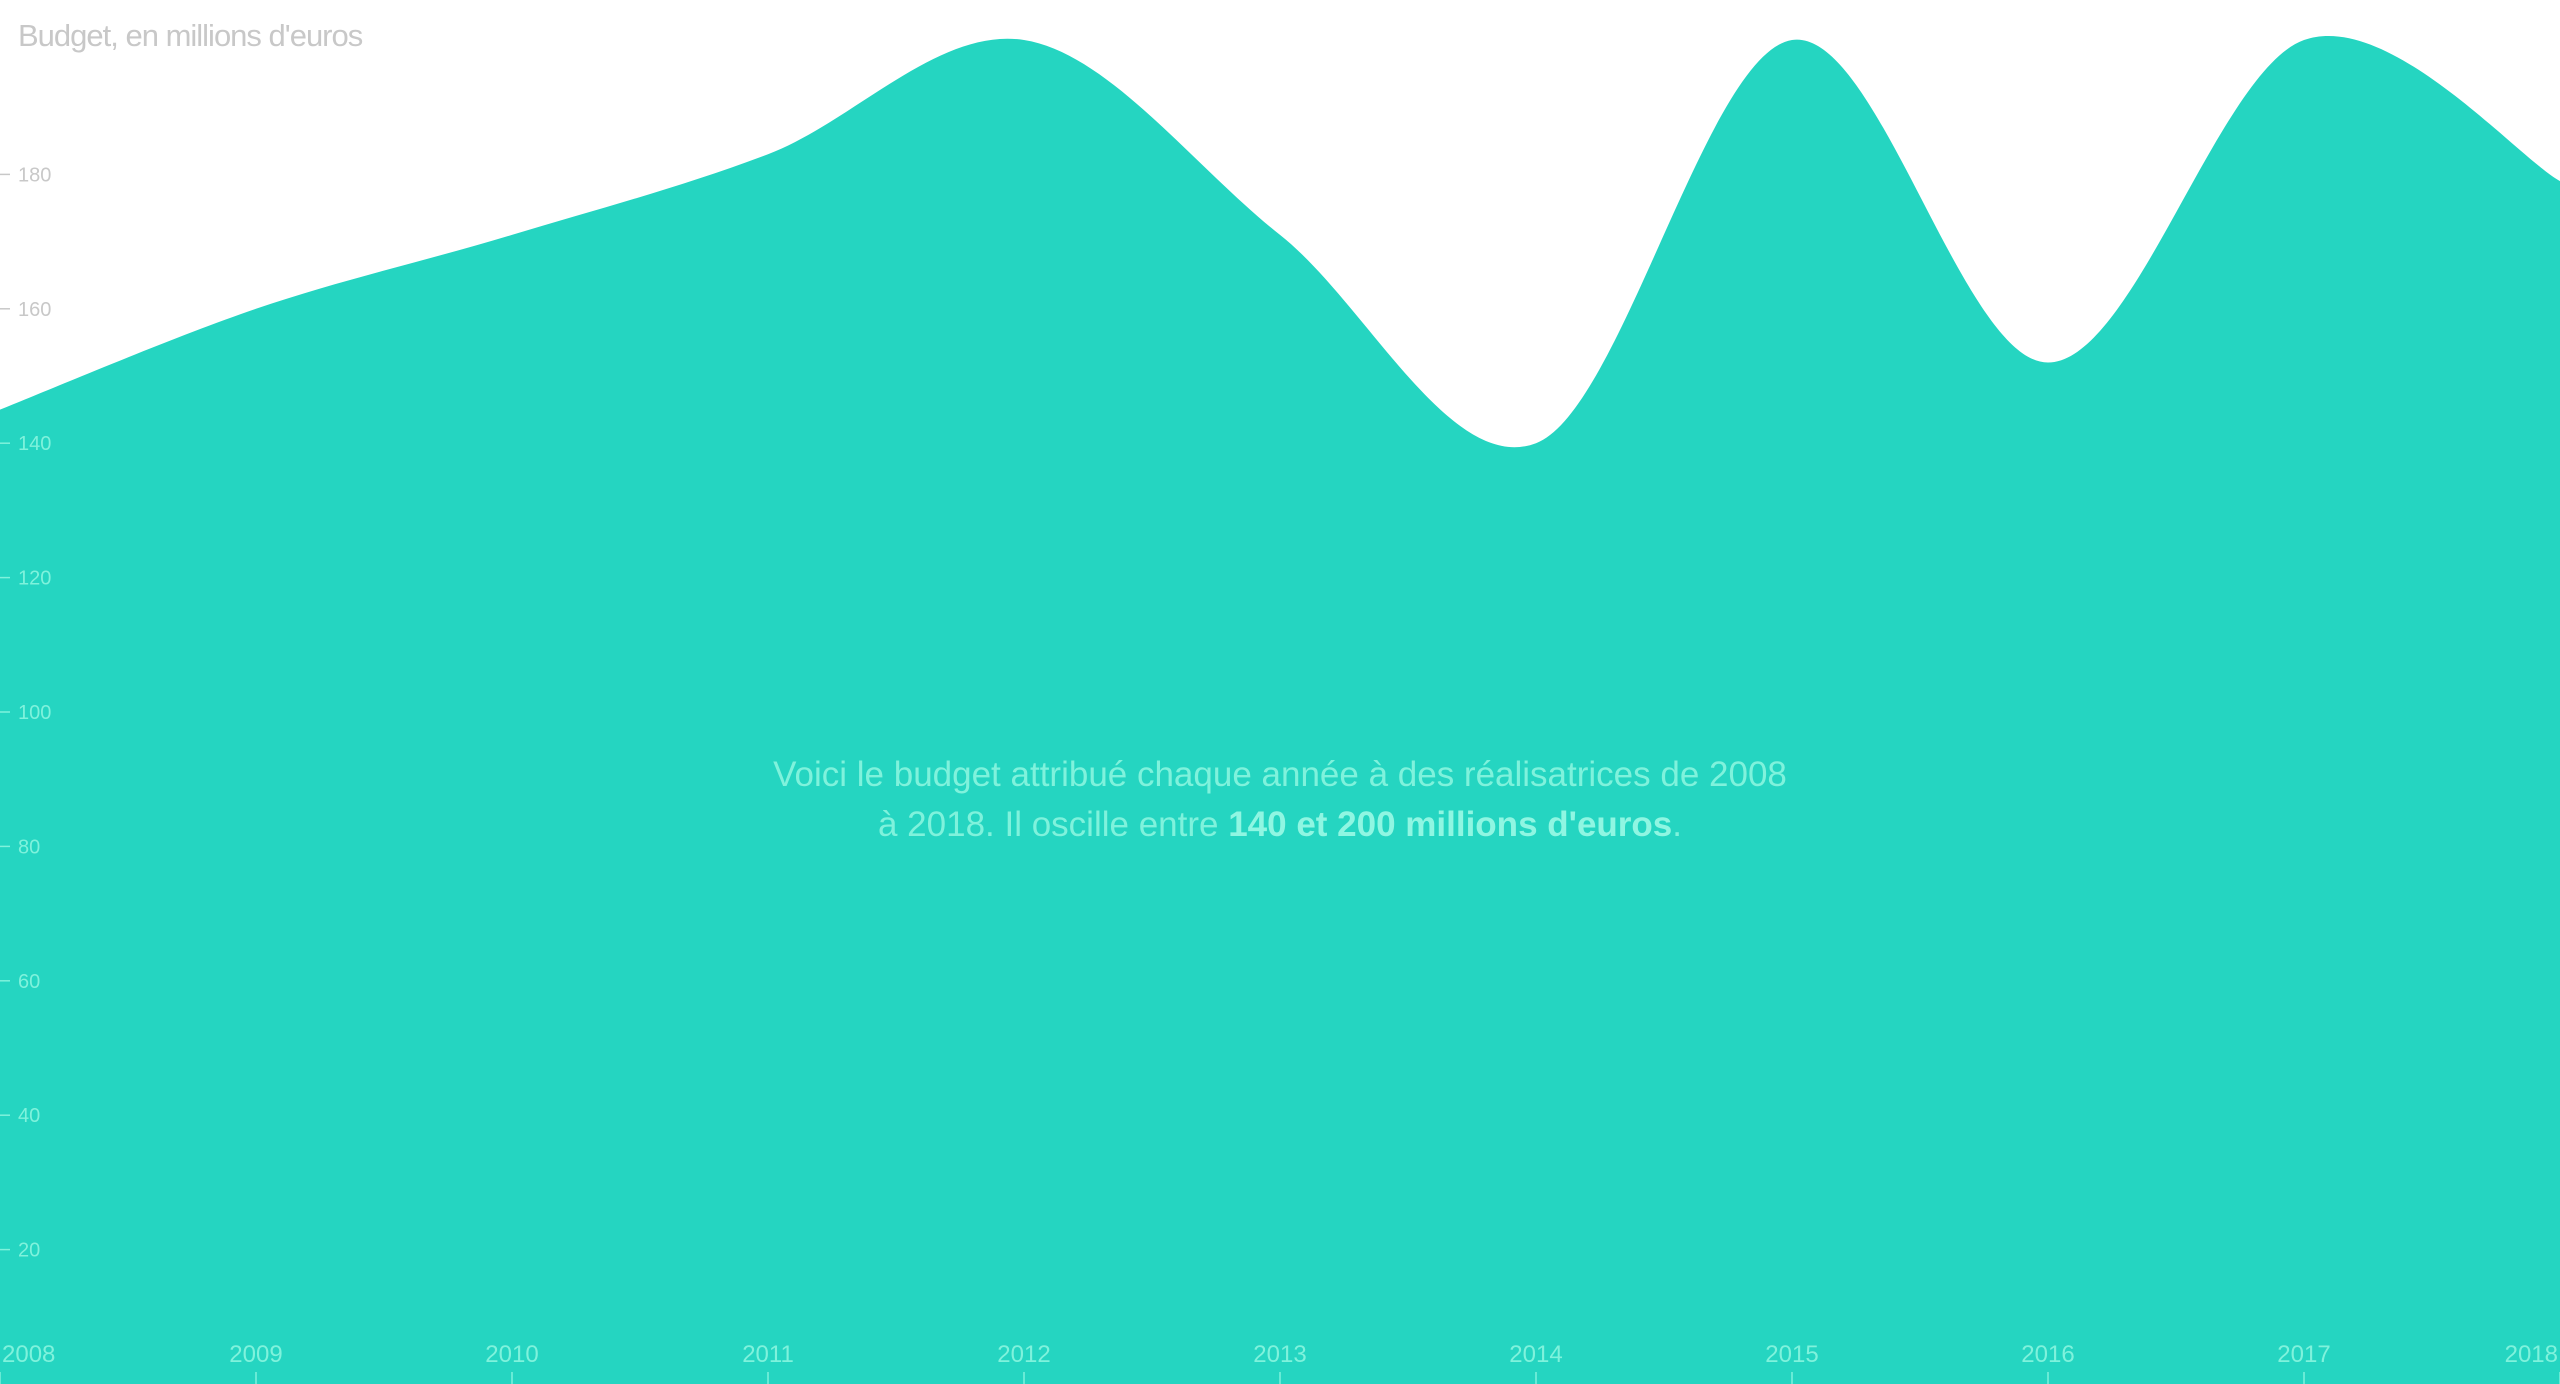 The width and height of the screenshot is (2560, 1384). What do you see at coordinates (190, 35) in the screenshot?
I see `y-axis-title: Budget, en millions d'euros` at bounding box center [190, 35].